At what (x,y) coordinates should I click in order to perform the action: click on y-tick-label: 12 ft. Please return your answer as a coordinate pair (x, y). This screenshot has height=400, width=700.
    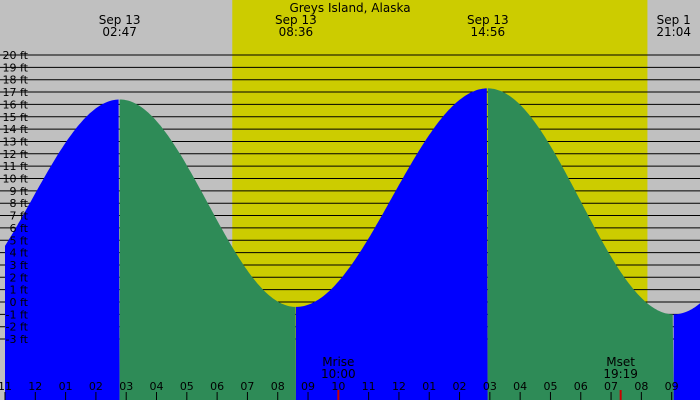
    Looking at the image, I should click on (16, 154).